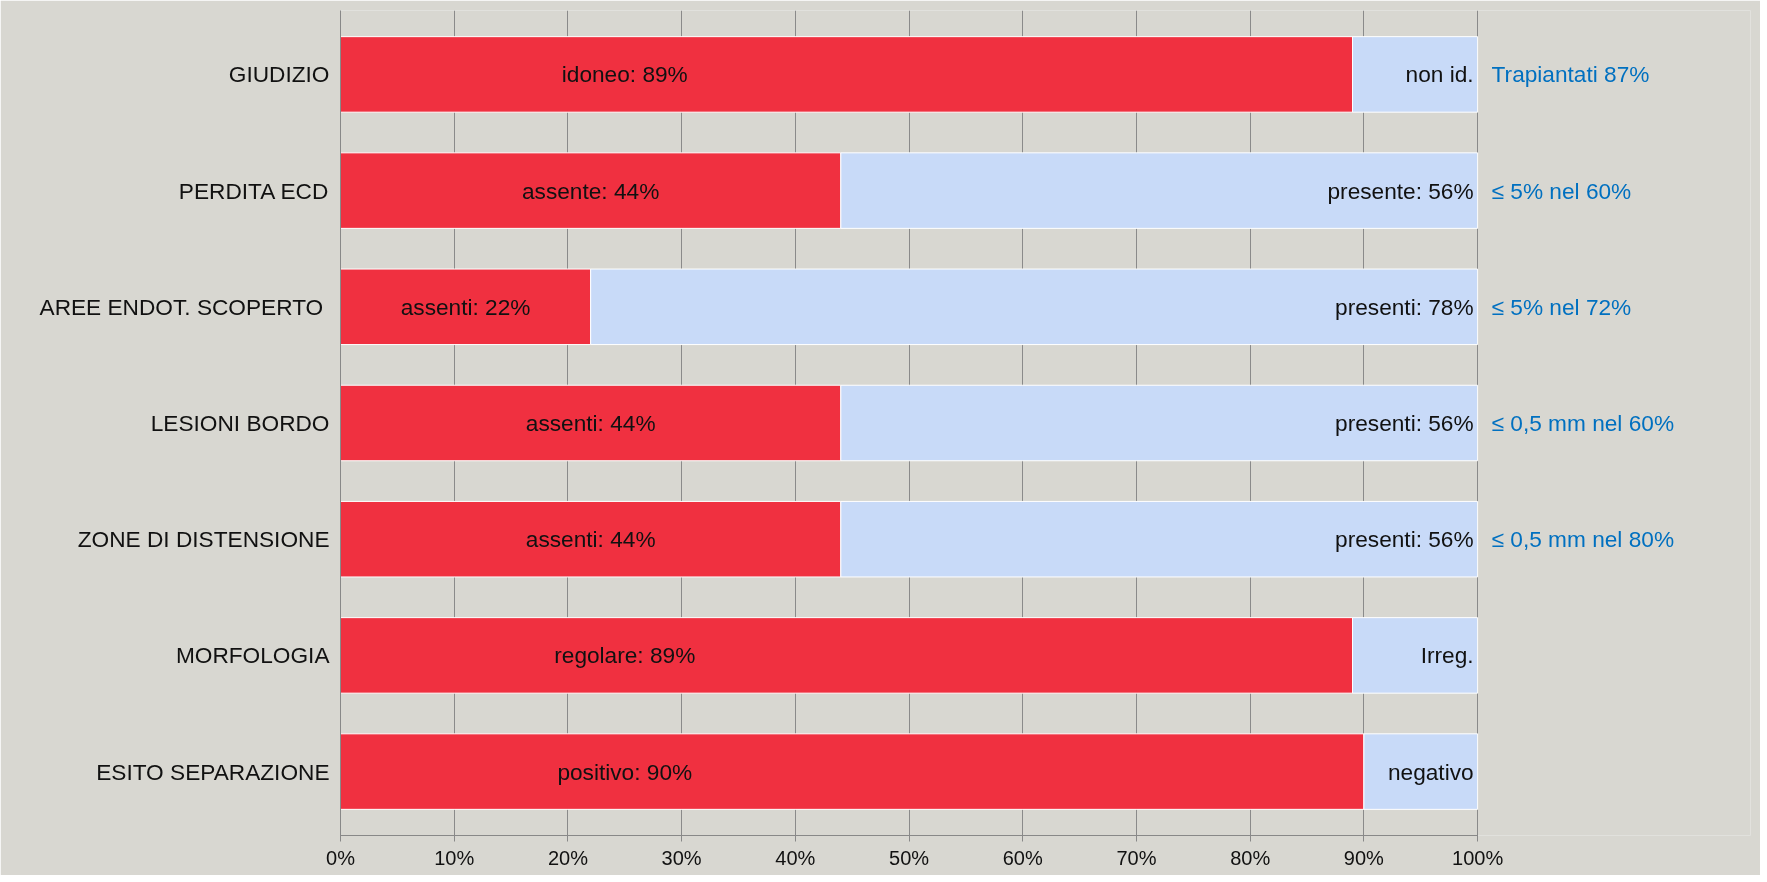  I want to click on data-label: Irreg., so click(1447, 655).